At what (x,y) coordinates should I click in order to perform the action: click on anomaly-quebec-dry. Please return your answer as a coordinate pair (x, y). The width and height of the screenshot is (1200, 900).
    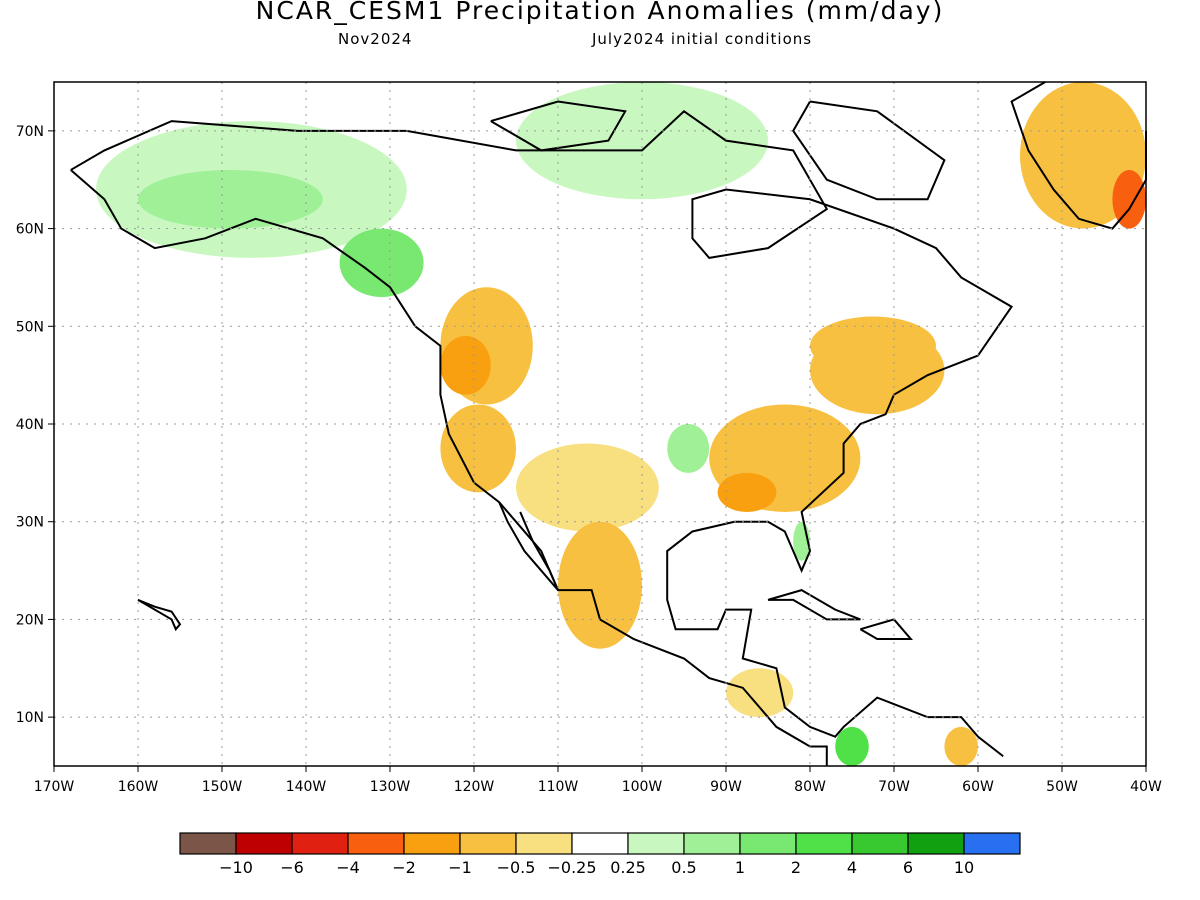
    Looking at the image, I should click on (873, 346).